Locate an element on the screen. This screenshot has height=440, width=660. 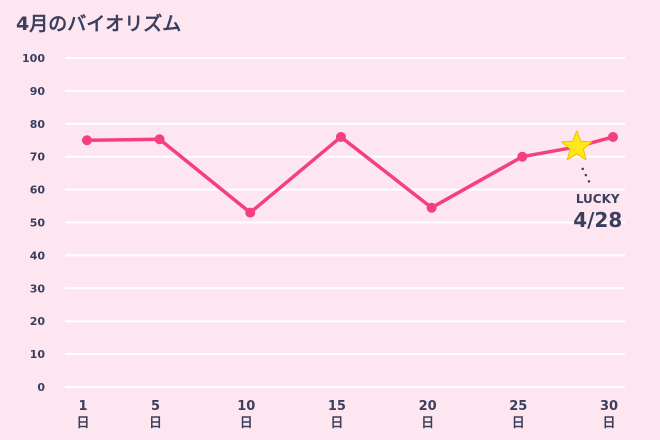
annotation-label: LUCKY is located at coordinates (598, 199).